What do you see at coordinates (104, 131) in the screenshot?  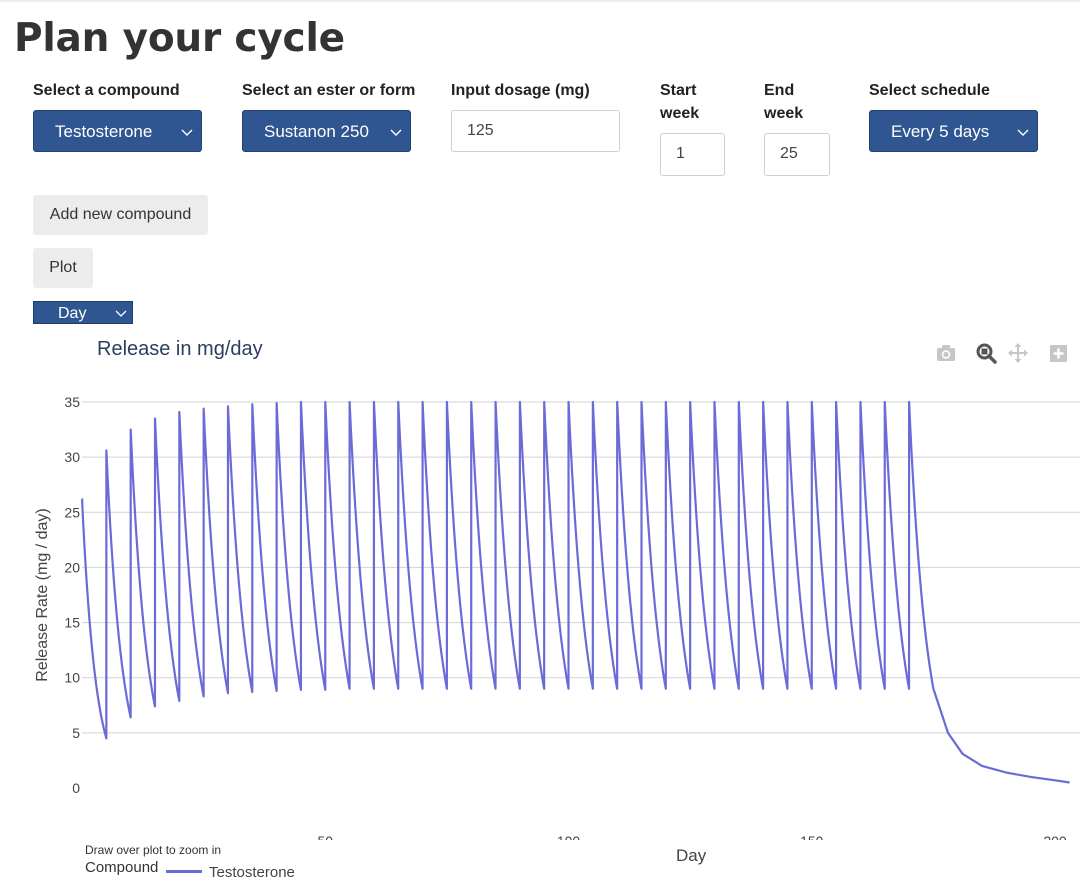 I see `compound-value: Testosterone` at bounding box center [104, 131].